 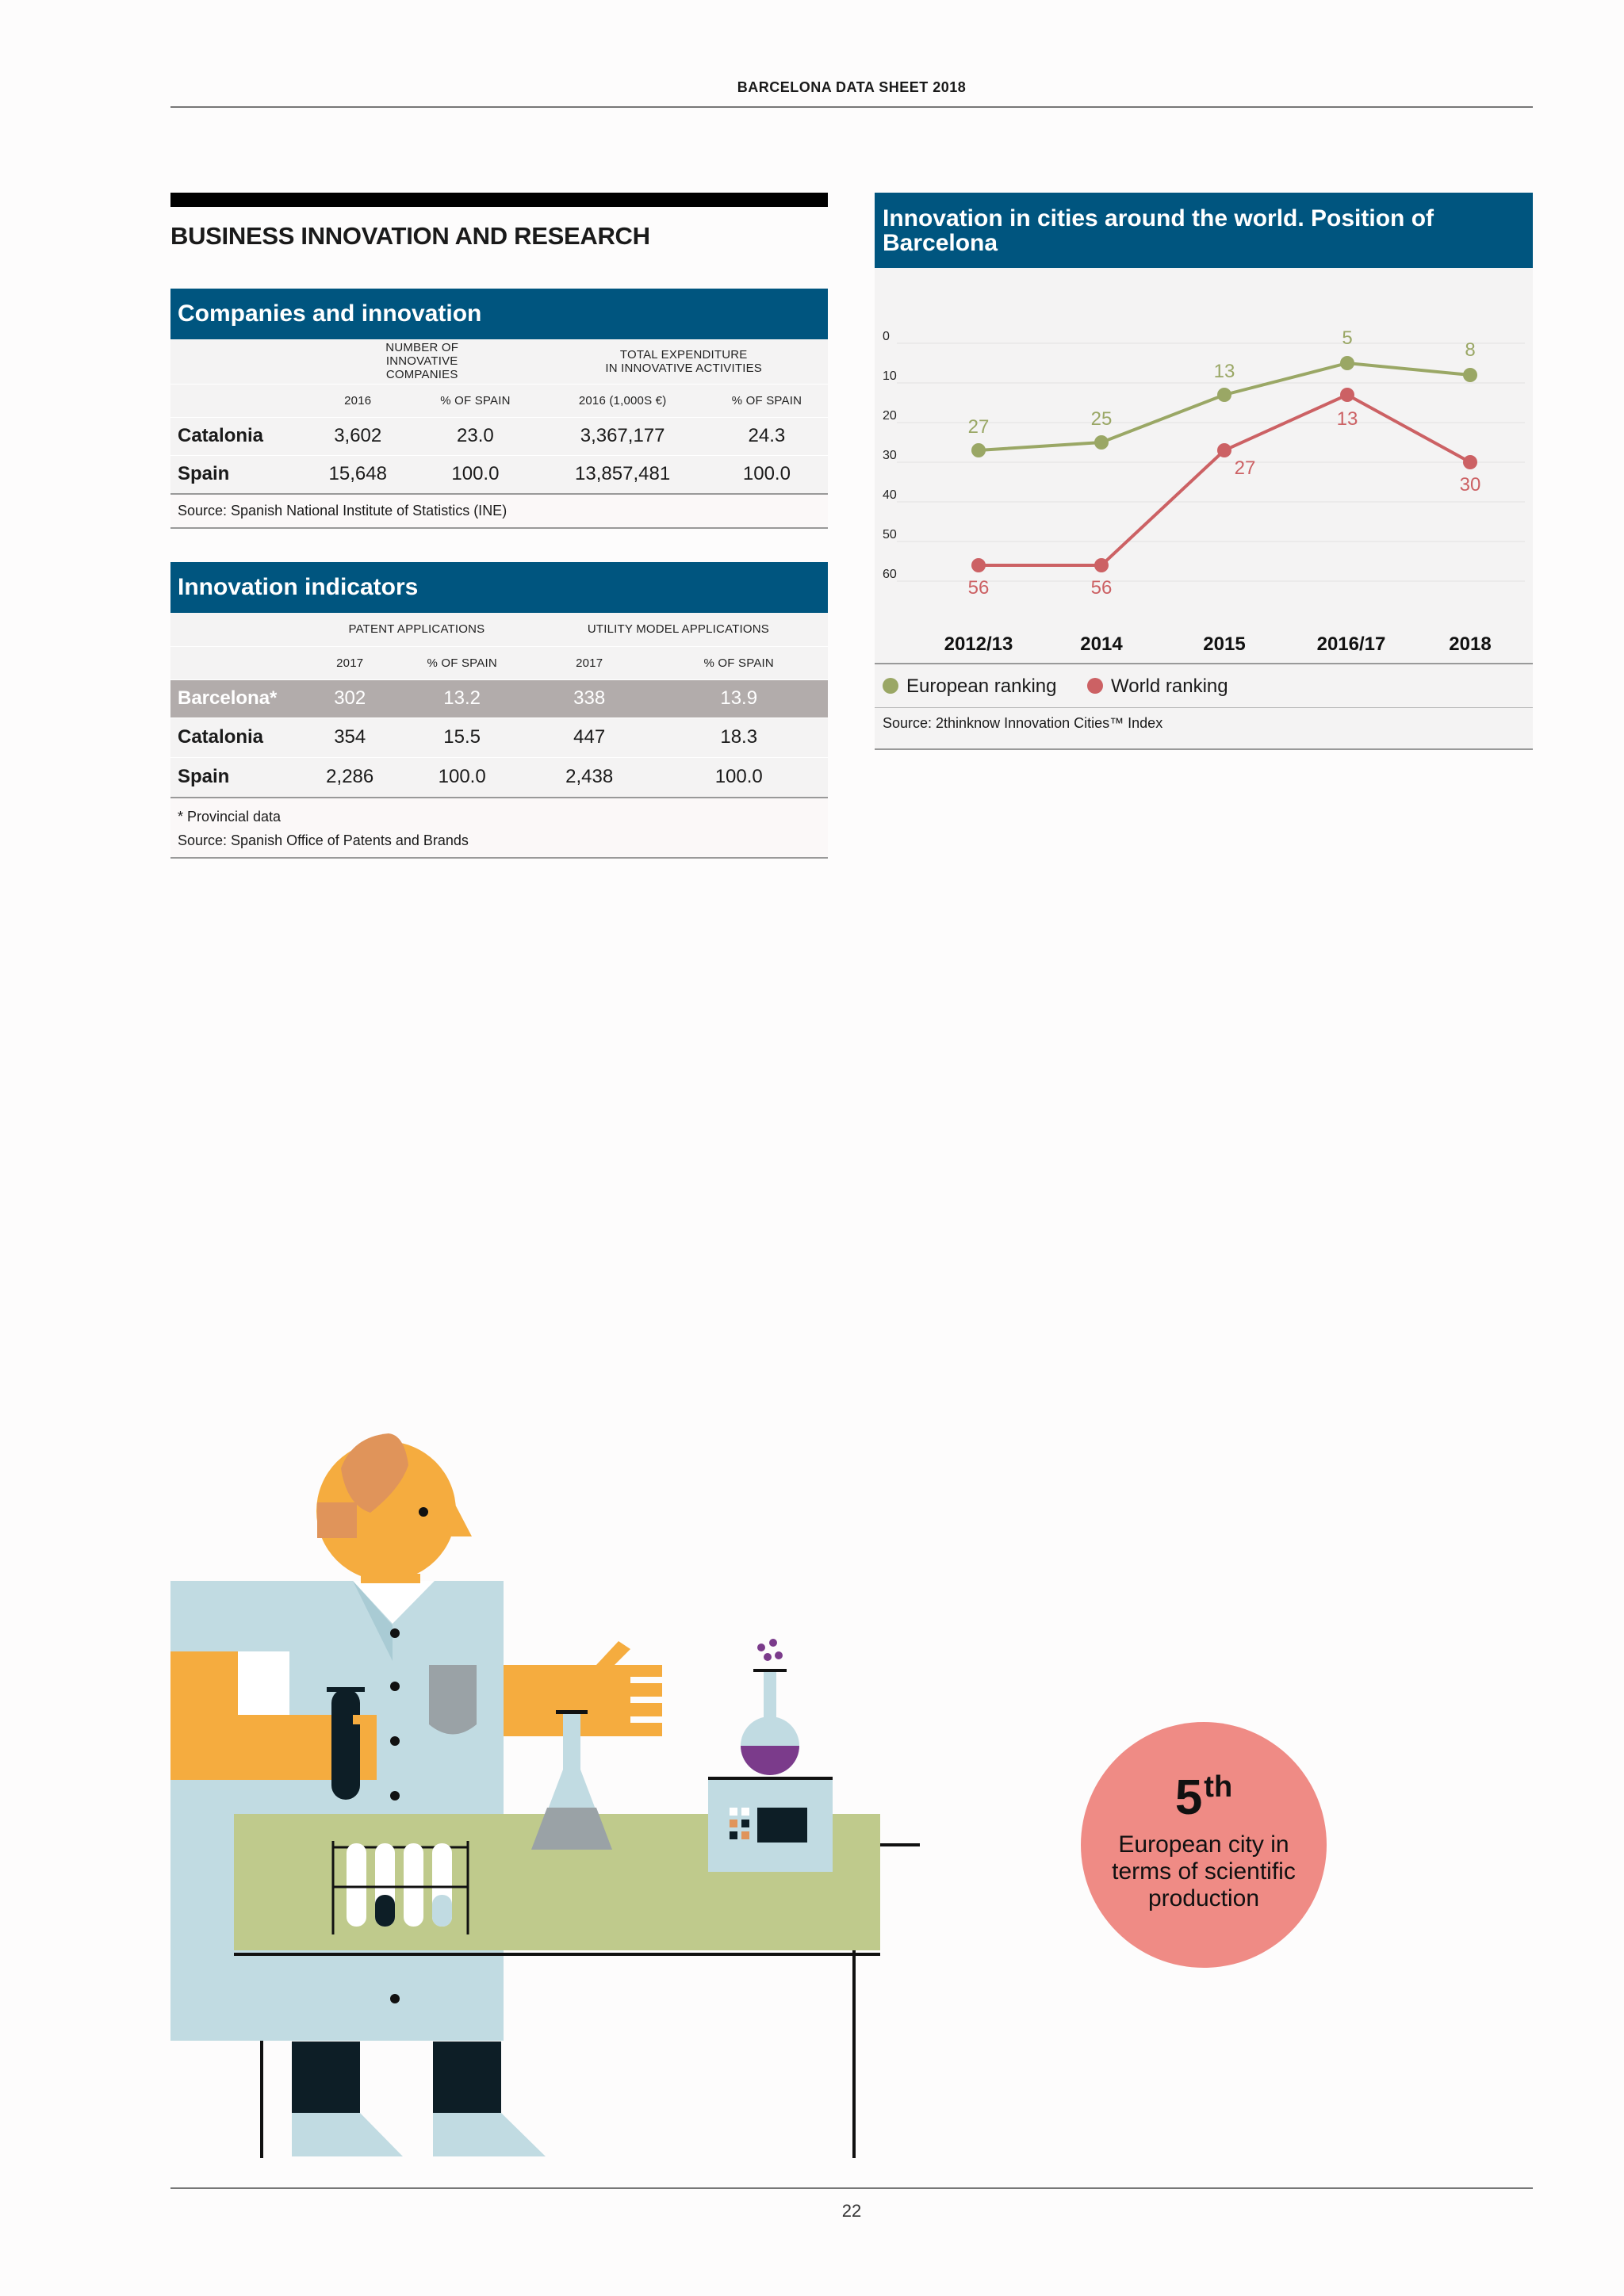 I want to click on section-title: BUSINESS INNOVATION AND RESEARCH, so click(x=410, y=236).